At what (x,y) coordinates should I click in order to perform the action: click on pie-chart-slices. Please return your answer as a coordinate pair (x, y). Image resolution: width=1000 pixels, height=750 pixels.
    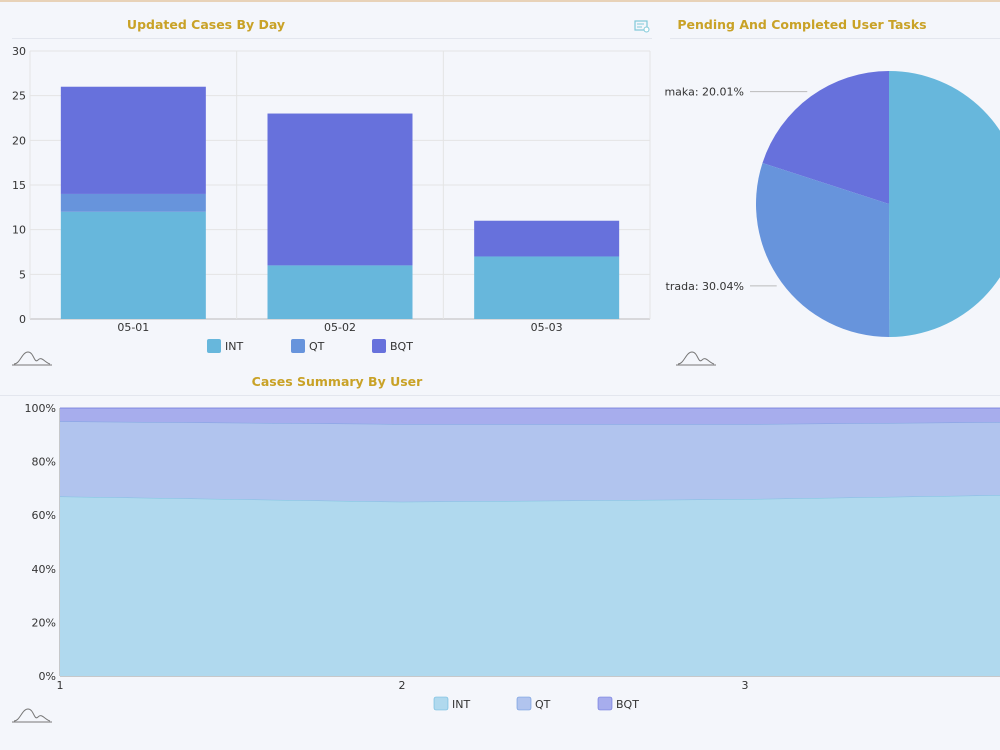
    Looking at the image, I should click on (878, 204).